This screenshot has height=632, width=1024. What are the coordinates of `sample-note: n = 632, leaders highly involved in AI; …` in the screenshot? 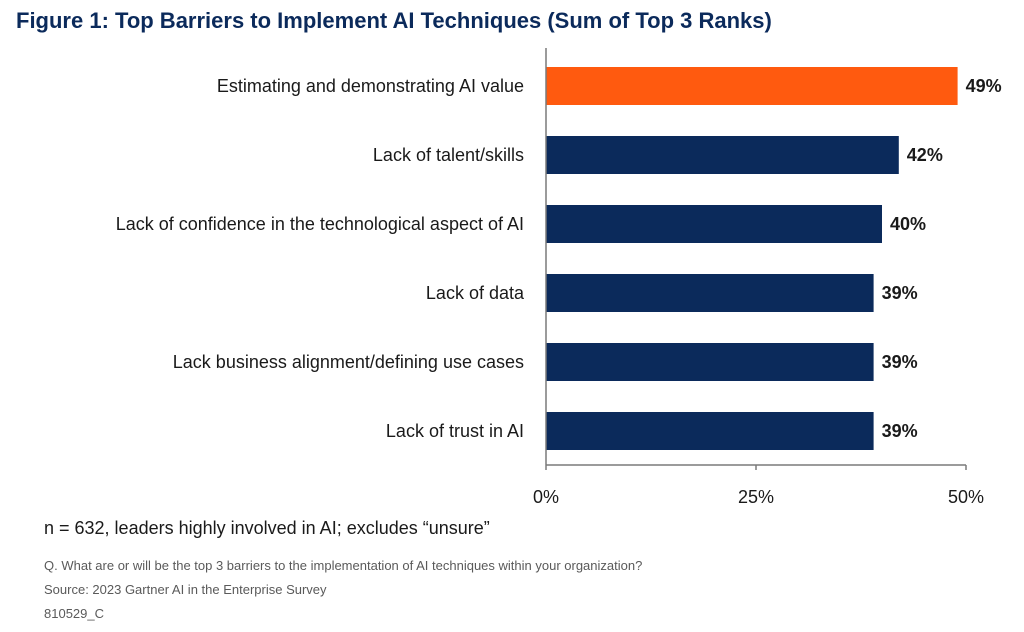 It's located at (267, 528).